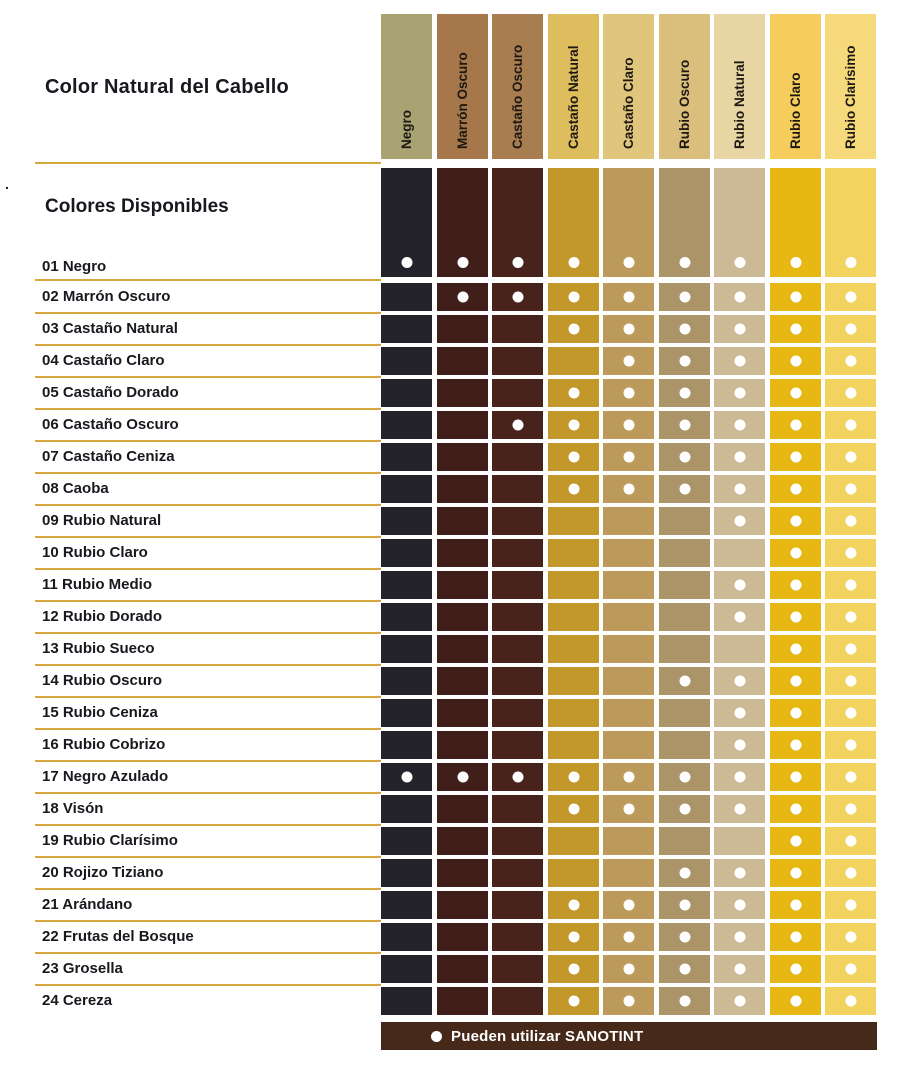  I want to click on row-label: 17 Negro Azulado, so click(105, 776).